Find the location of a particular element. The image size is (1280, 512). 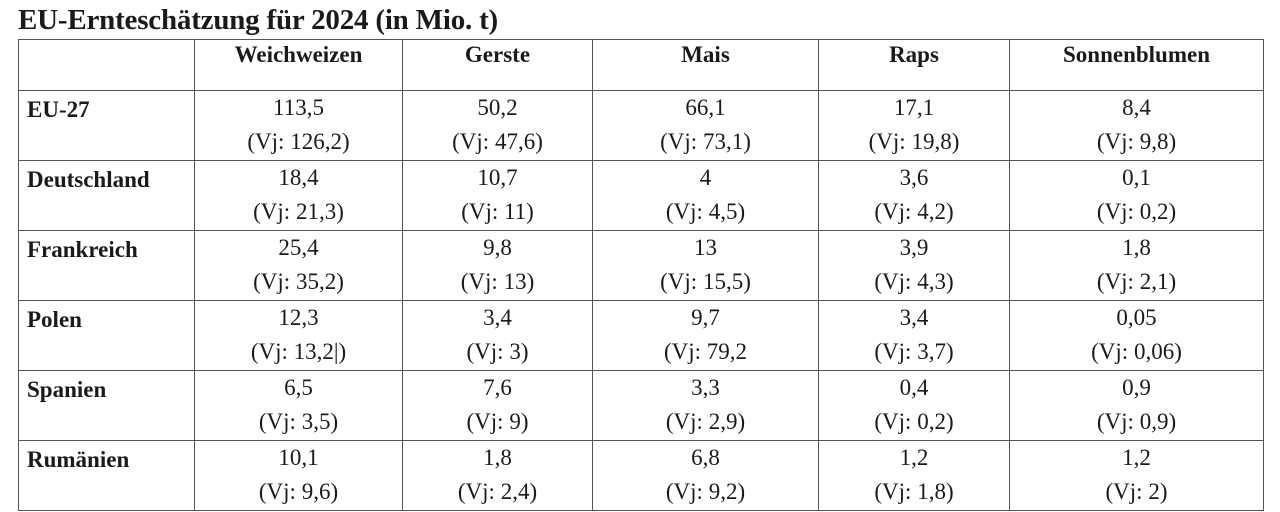

cell-previous-year: (Vj: 3,7) is located at coordinates (914, 351).